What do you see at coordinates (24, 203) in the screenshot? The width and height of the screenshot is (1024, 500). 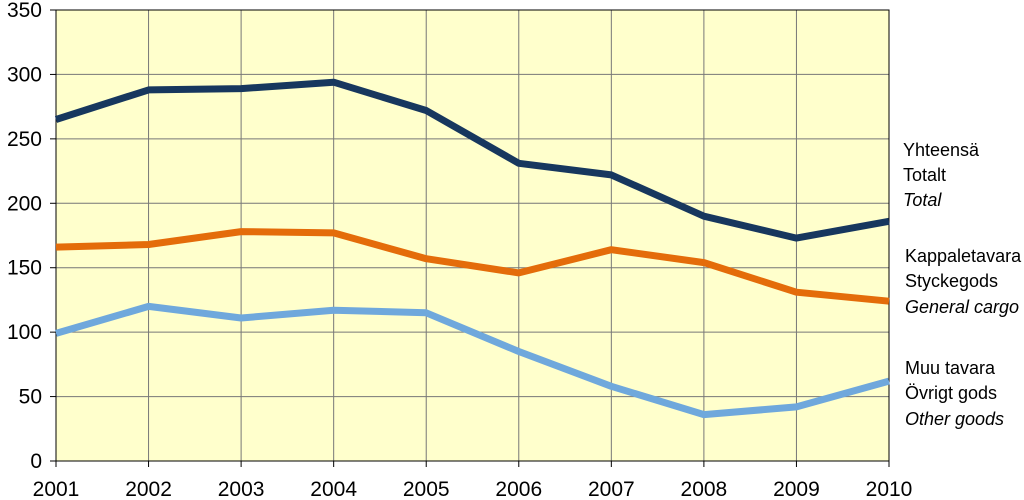 I see `y-tick-label: 200` at bounding box center [24, 203].